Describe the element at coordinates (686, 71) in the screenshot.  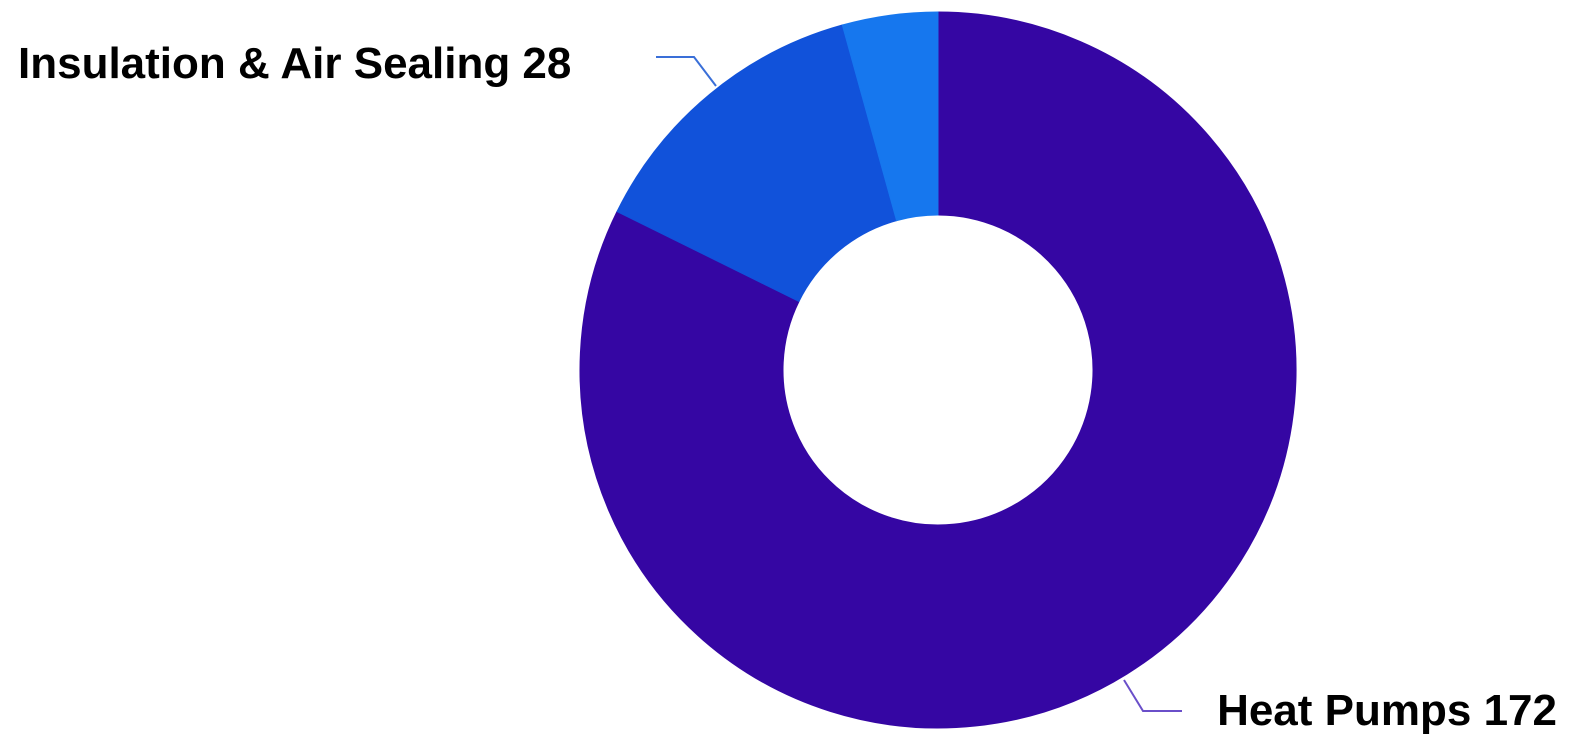
I see `leader-line-insulation-air-sealing` at that location.